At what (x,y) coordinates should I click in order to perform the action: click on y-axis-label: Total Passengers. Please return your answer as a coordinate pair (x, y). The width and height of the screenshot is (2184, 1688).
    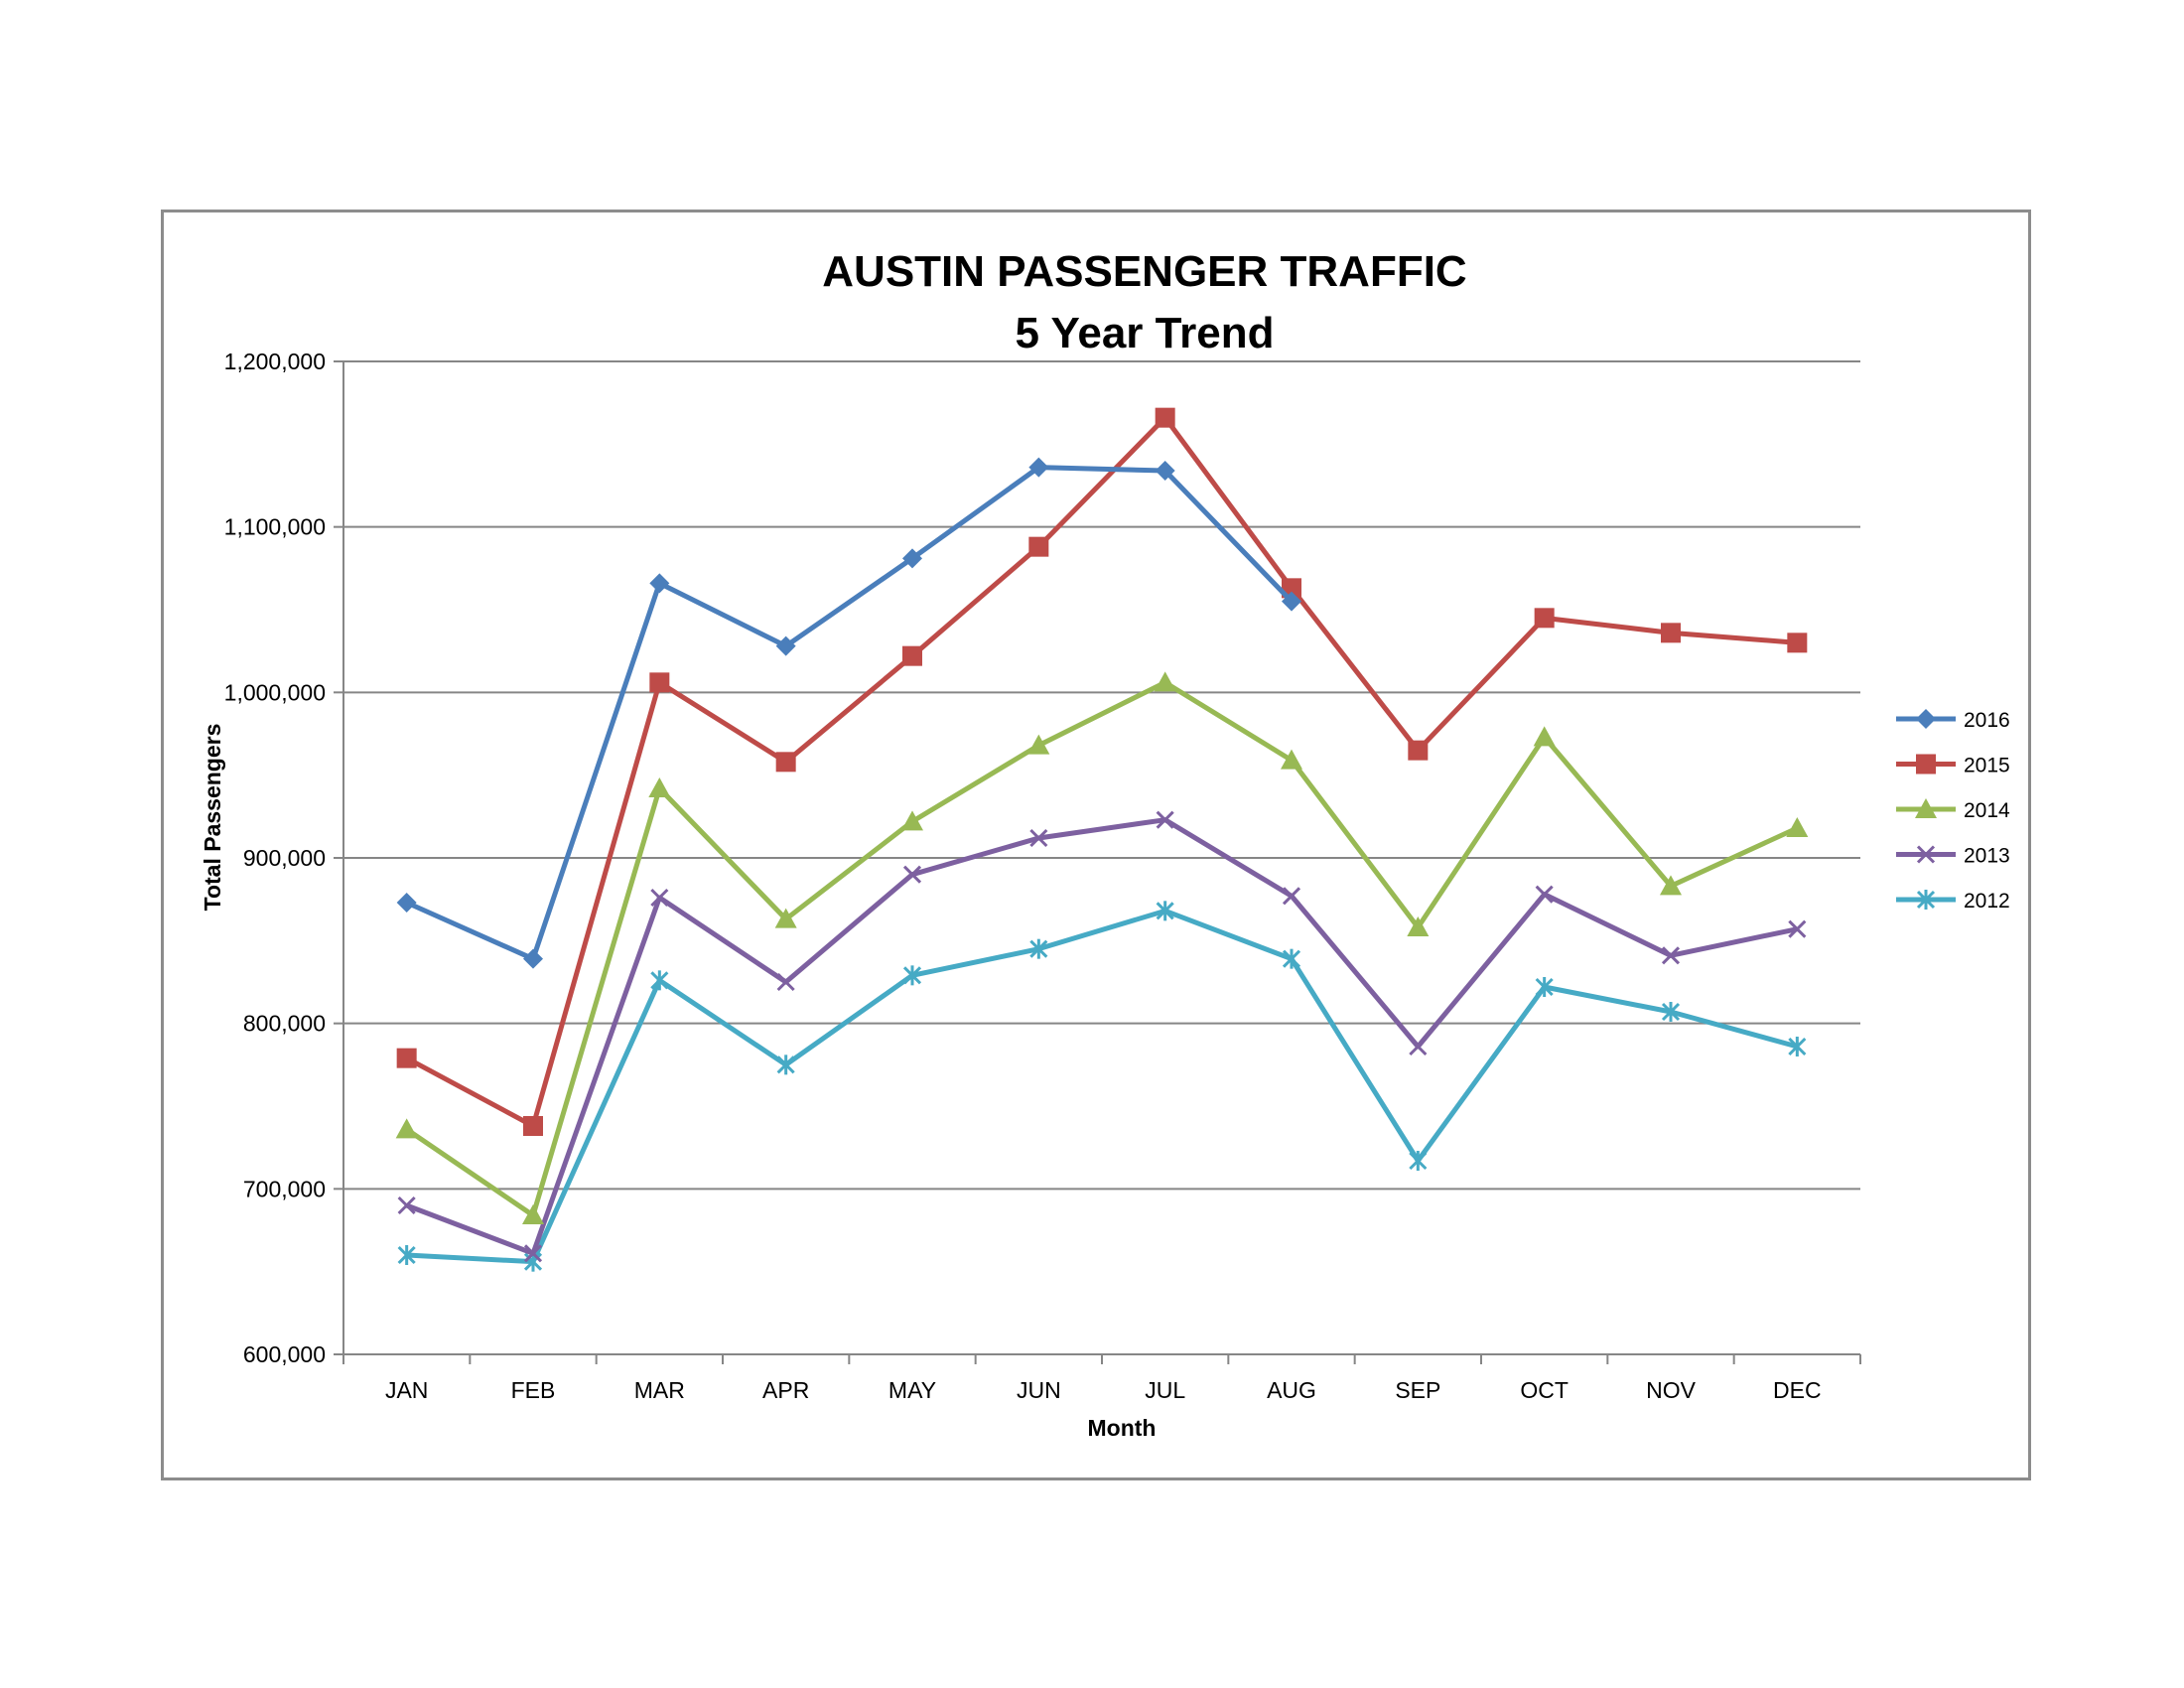
    Looking at the image, I should click on (212, 818).